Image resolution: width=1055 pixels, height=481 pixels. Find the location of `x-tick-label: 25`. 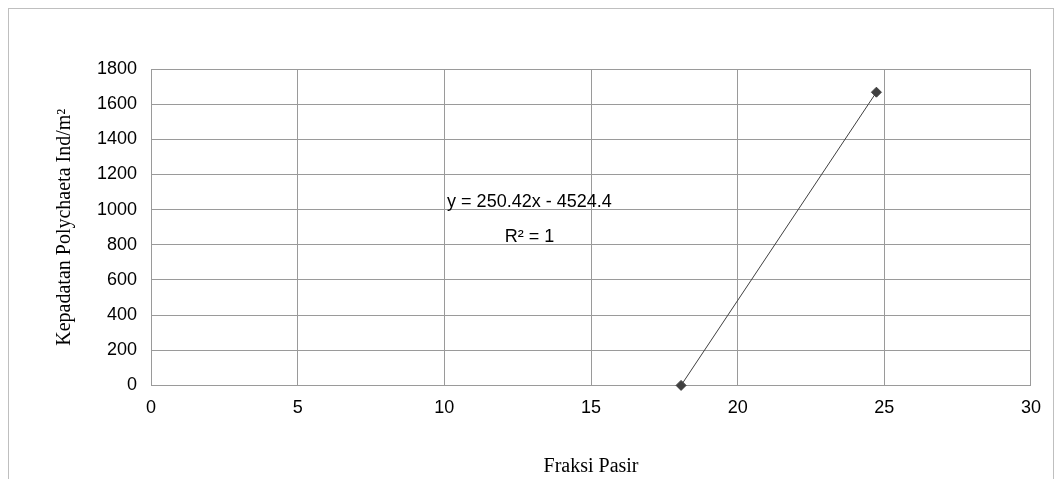

x-tick-label: 25 is located at coordinates (884, 407).